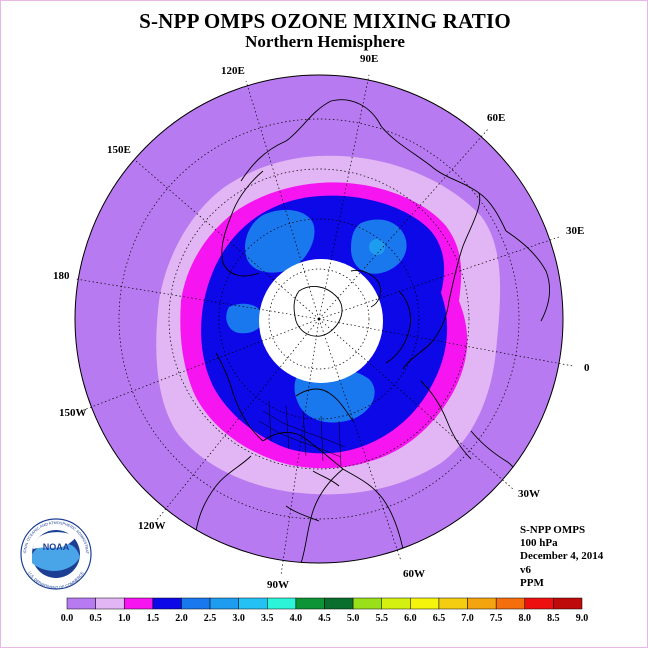  I want to click on noaa-logo-text: NOAA, so click(56, 547).